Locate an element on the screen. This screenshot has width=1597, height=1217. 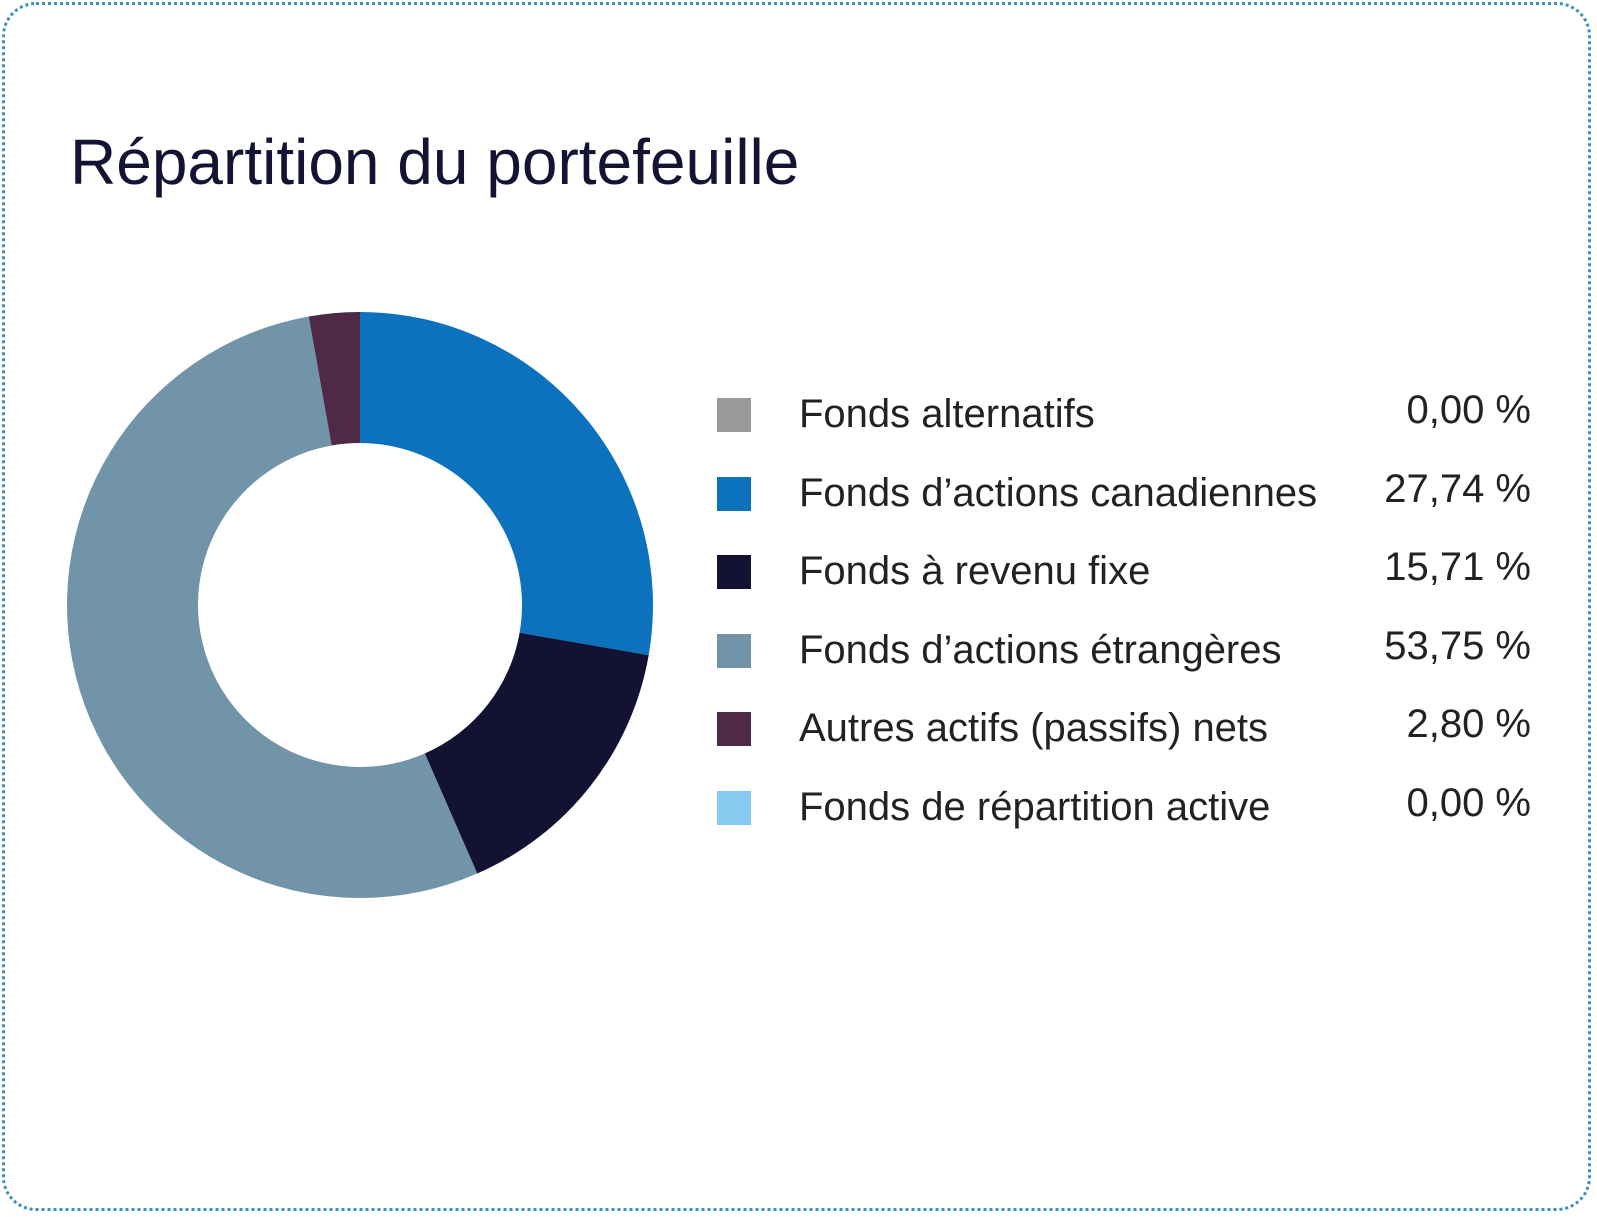
legend-label: Autres actifs (passifs) nets is located at coordinates (1034, 728).